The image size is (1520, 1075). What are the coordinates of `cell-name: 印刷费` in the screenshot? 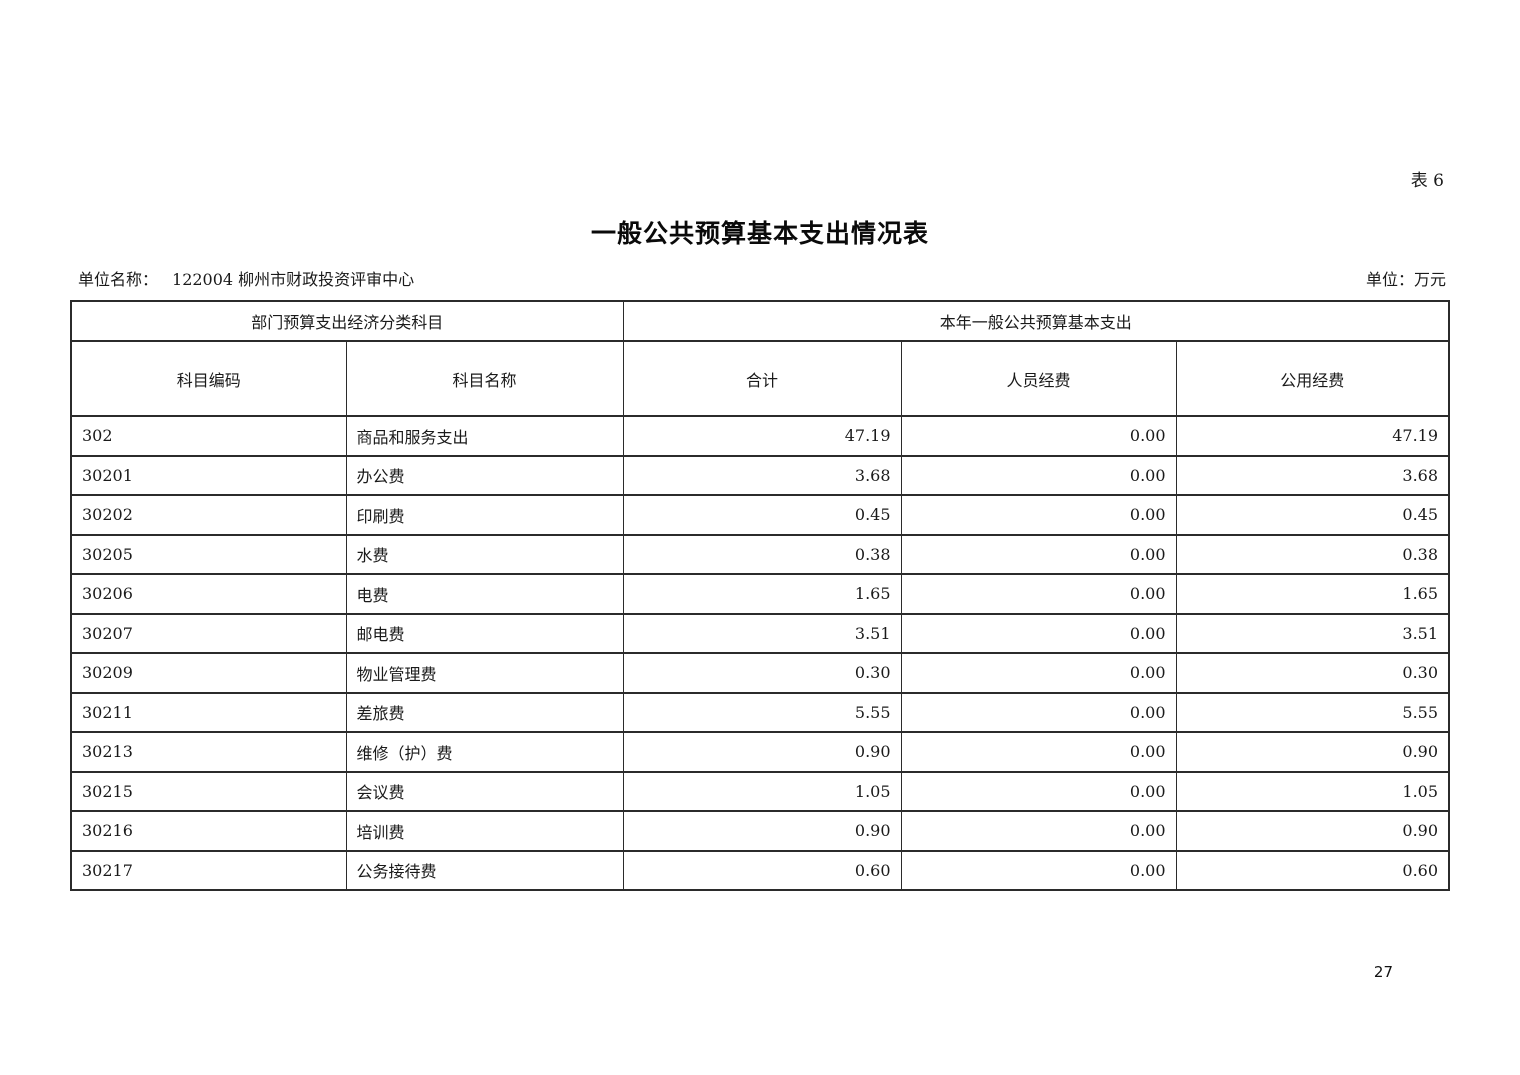 It's located at (484, 515).